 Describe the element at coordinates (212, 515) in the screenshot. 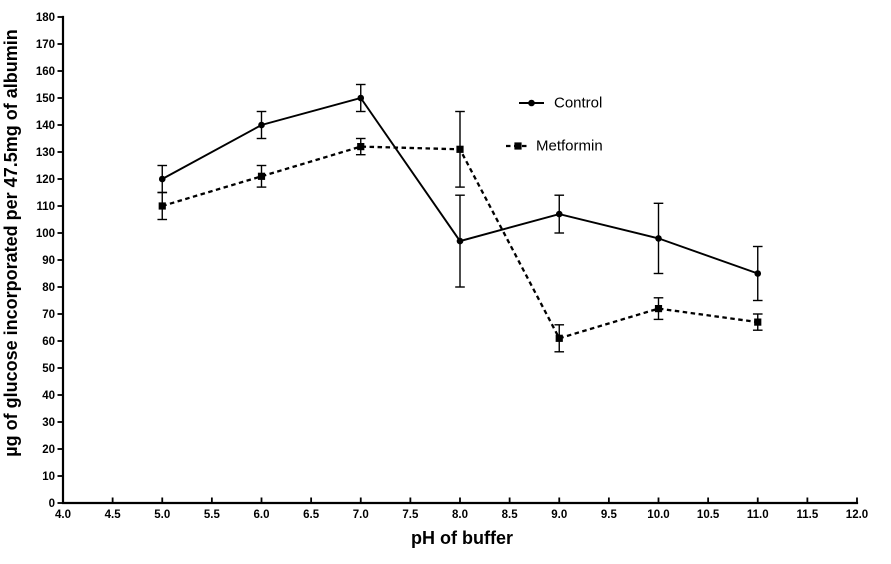

I see `x-tick-label: 5.5` at that location.